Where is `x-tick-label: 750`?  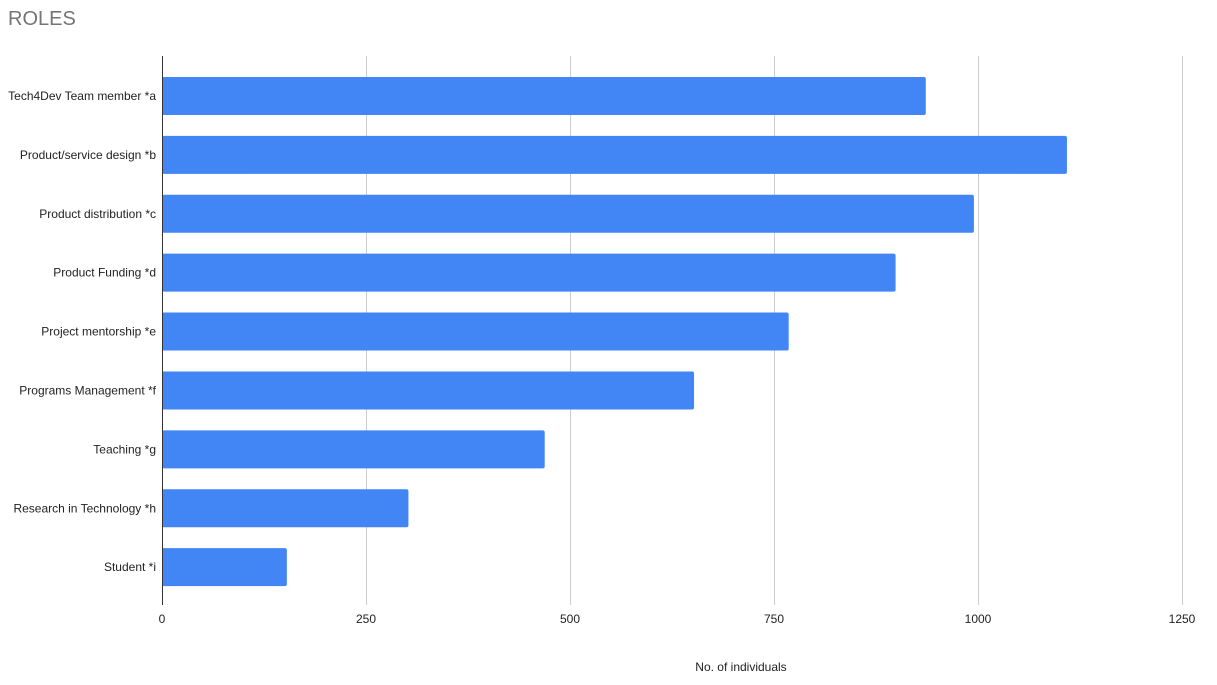 x-tick-label: 750 is located at coordinates (774, 619).